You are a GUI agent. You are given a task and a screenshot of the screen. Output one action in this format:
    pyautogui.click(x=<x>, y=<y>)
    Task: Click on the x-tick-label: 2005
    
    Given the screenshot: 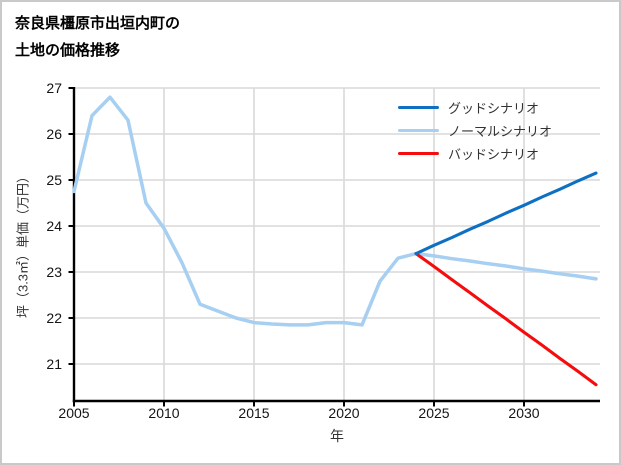 What is the action you would take?
    pyautogui.click(x=74, y=413)
    